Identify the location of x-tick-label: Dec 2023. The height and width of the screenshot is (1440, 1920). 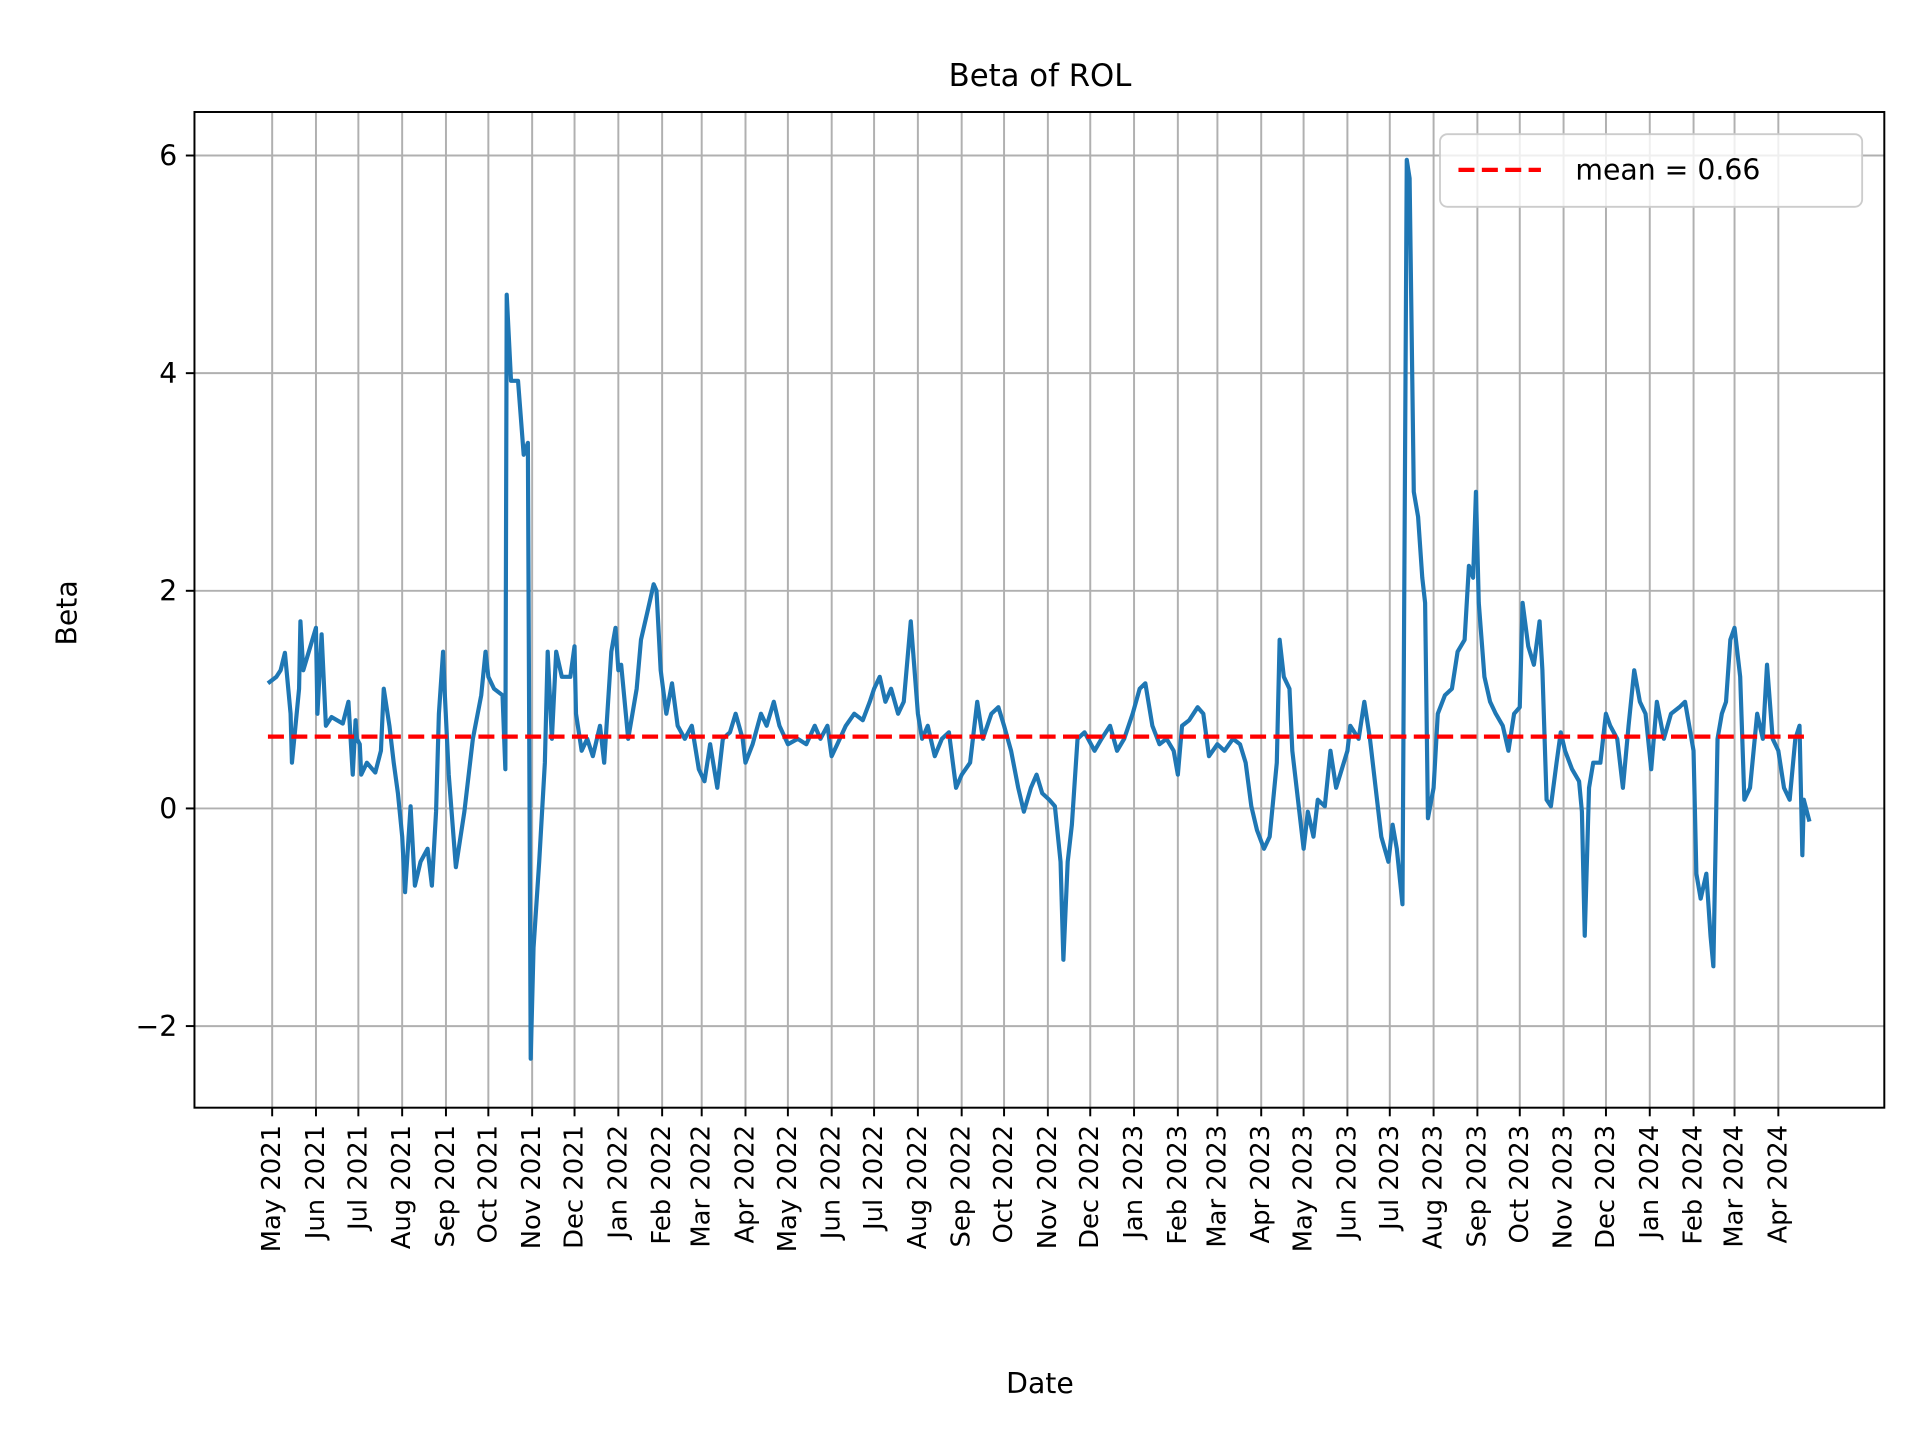
(1606, 1187).